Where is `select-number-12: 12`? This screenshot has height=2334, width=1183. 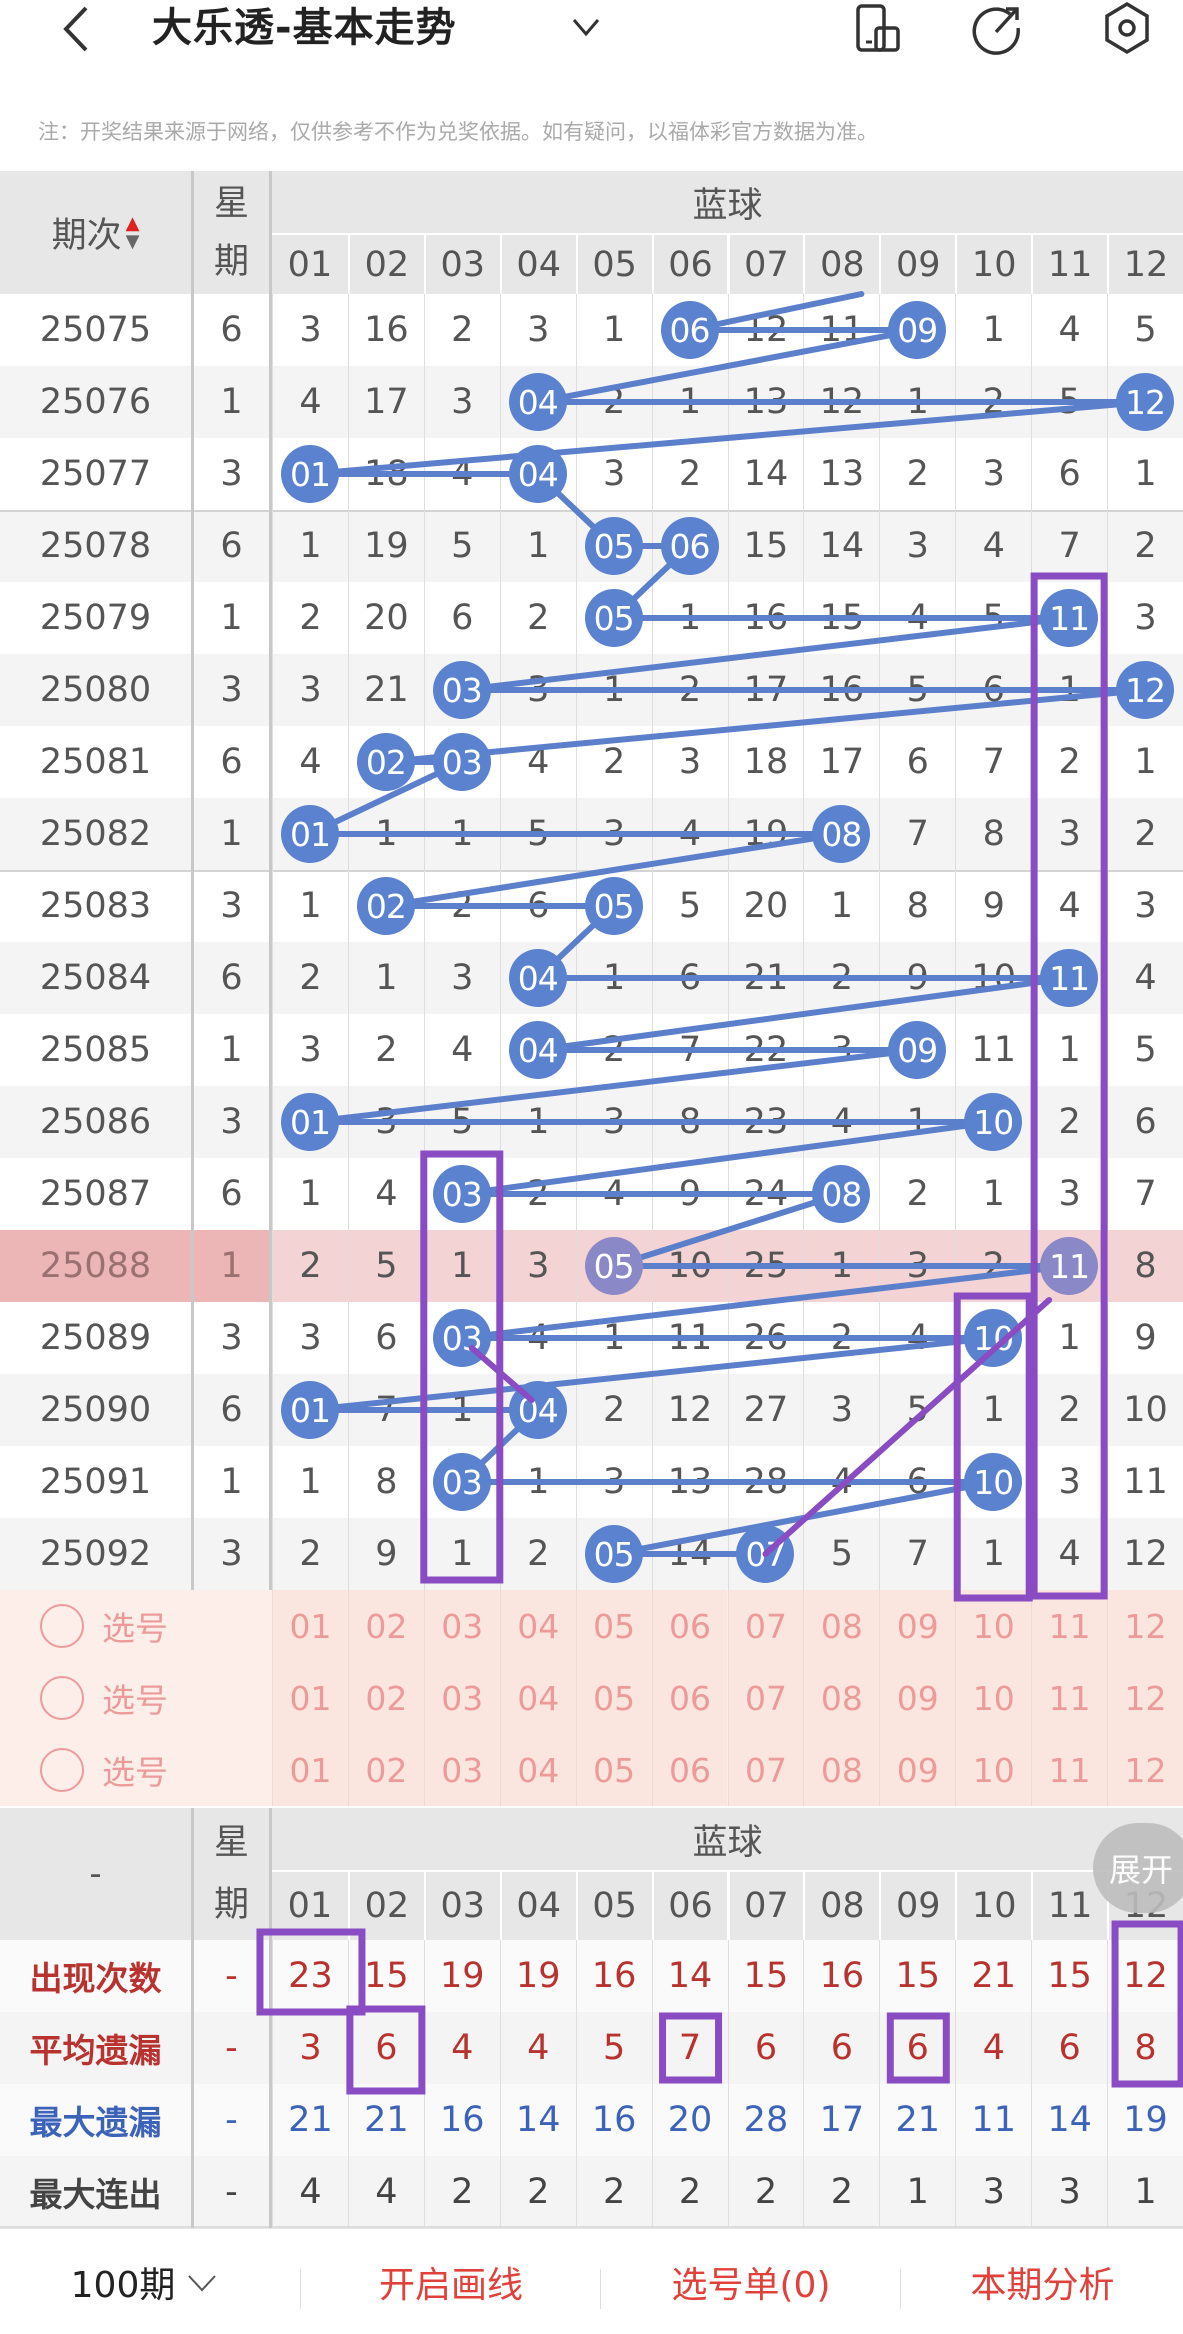 select-number-12: 12 is located at coordinates (1145, 1770).